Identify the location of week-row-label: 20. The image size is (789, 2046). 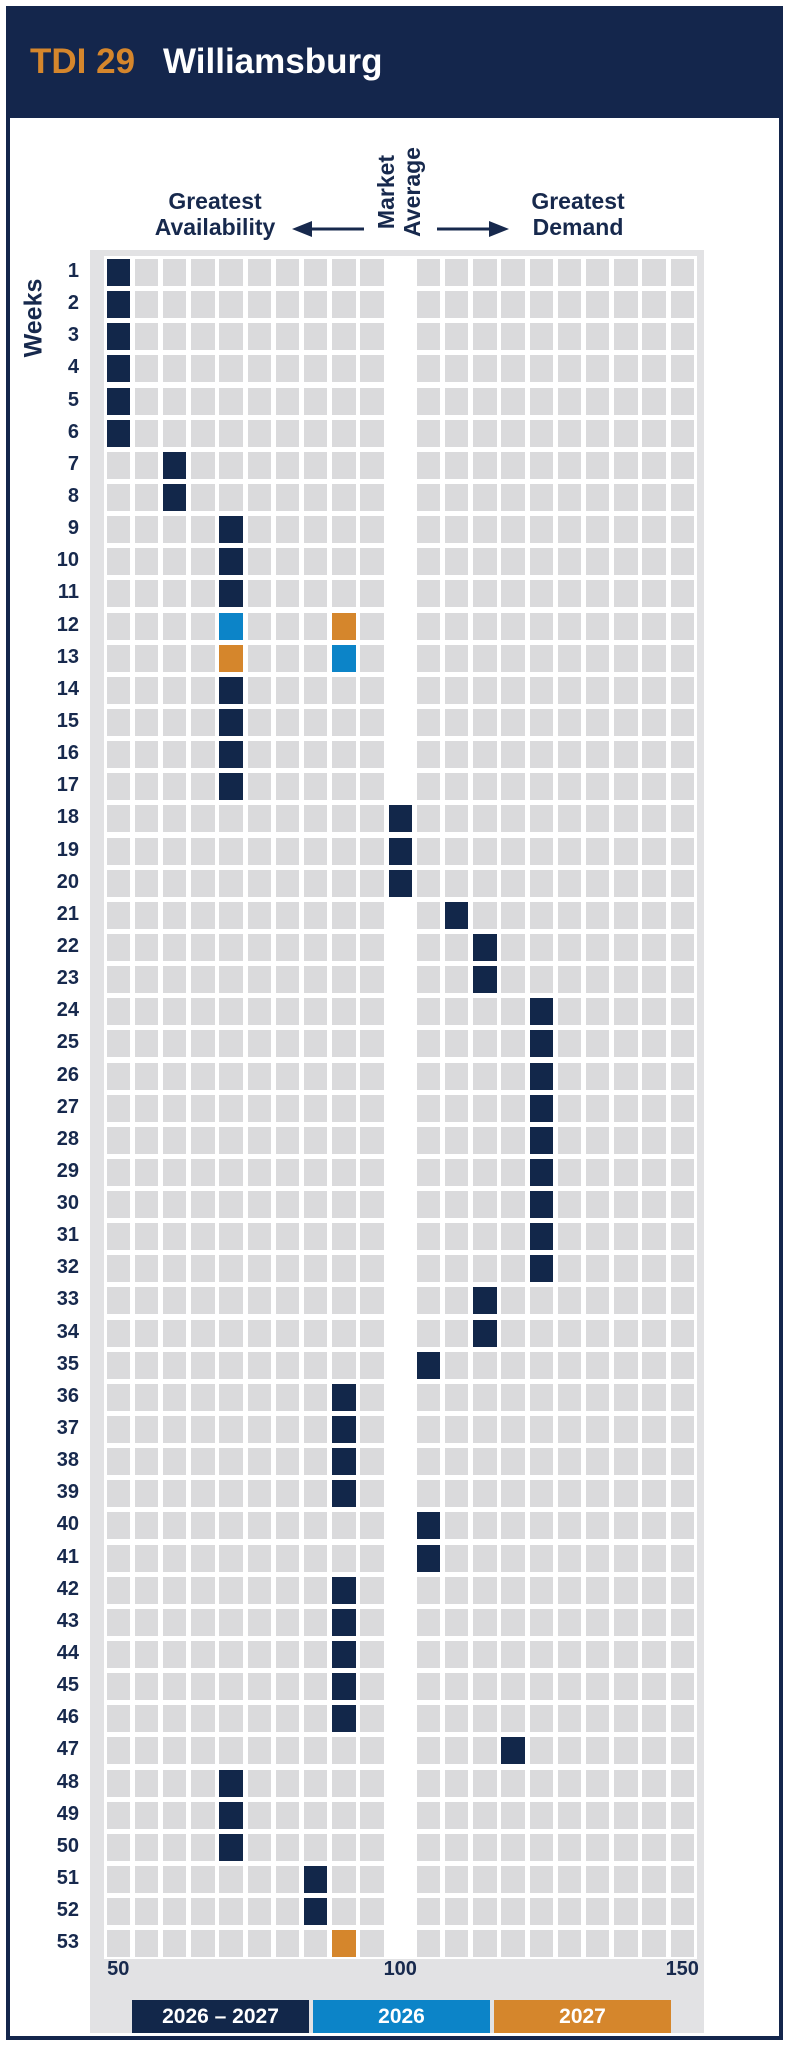
(67, 881).